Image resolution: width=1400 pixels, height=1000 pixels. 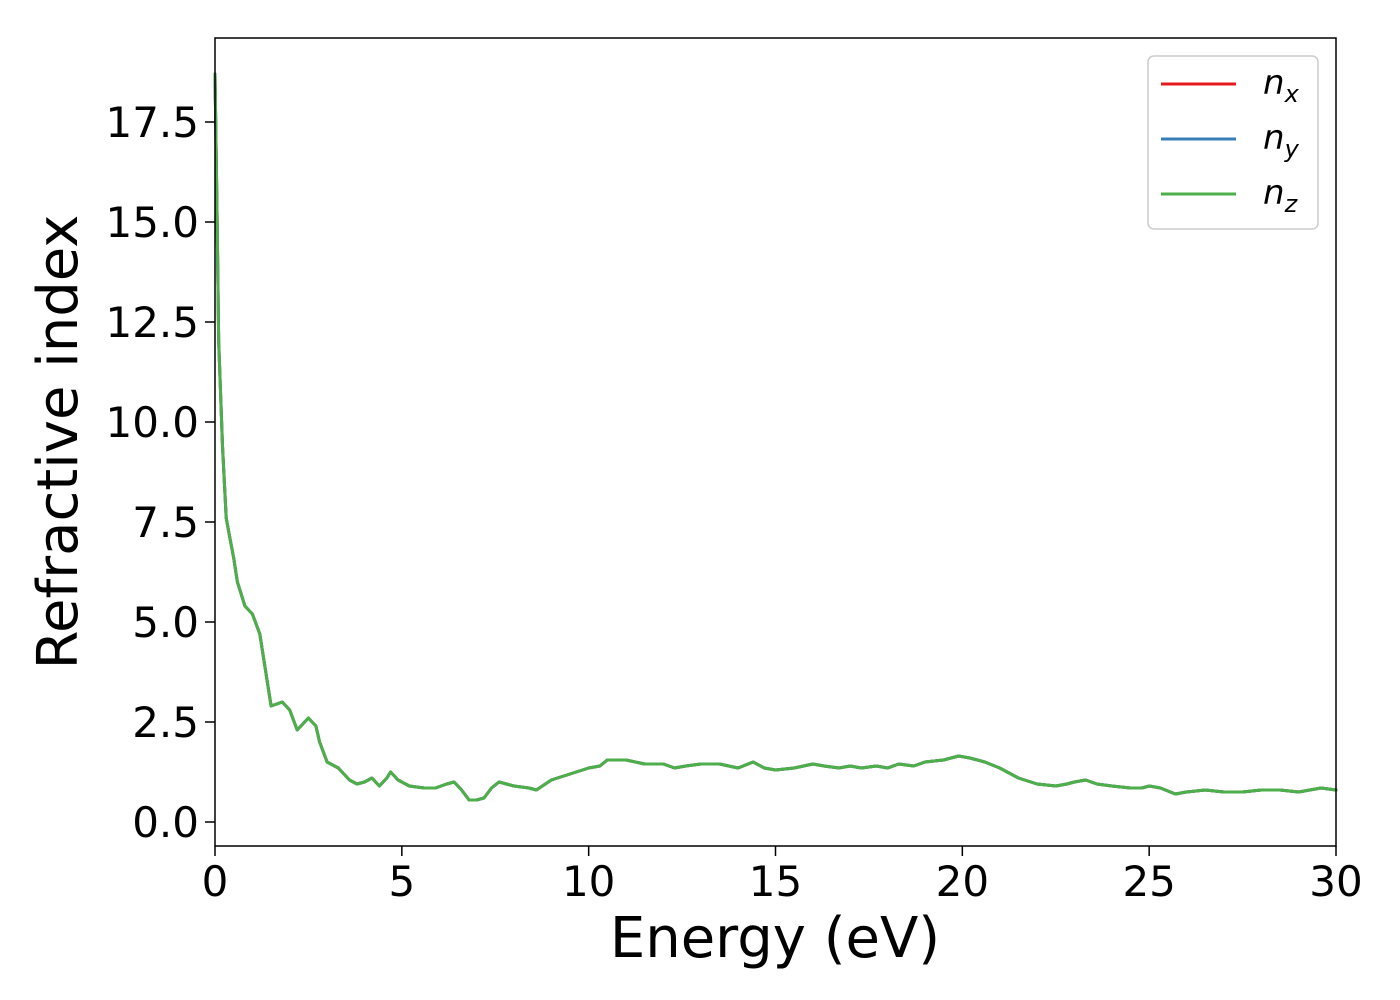 What do you see at coordinates (165, 522) in the screenshot?
I see `y-tick-label: 7.5` at bounding box center [165, 522].